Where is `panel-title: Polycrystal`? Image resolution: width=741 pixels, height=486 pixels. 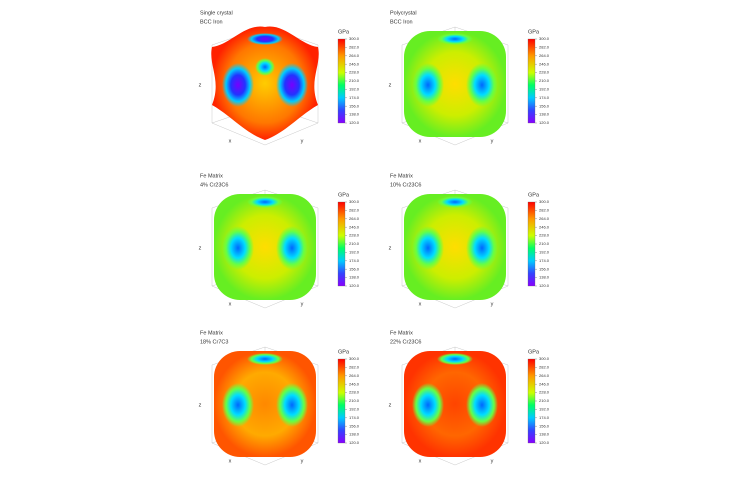 panel-title: Polycrystal is located at coordinates (403, 13).